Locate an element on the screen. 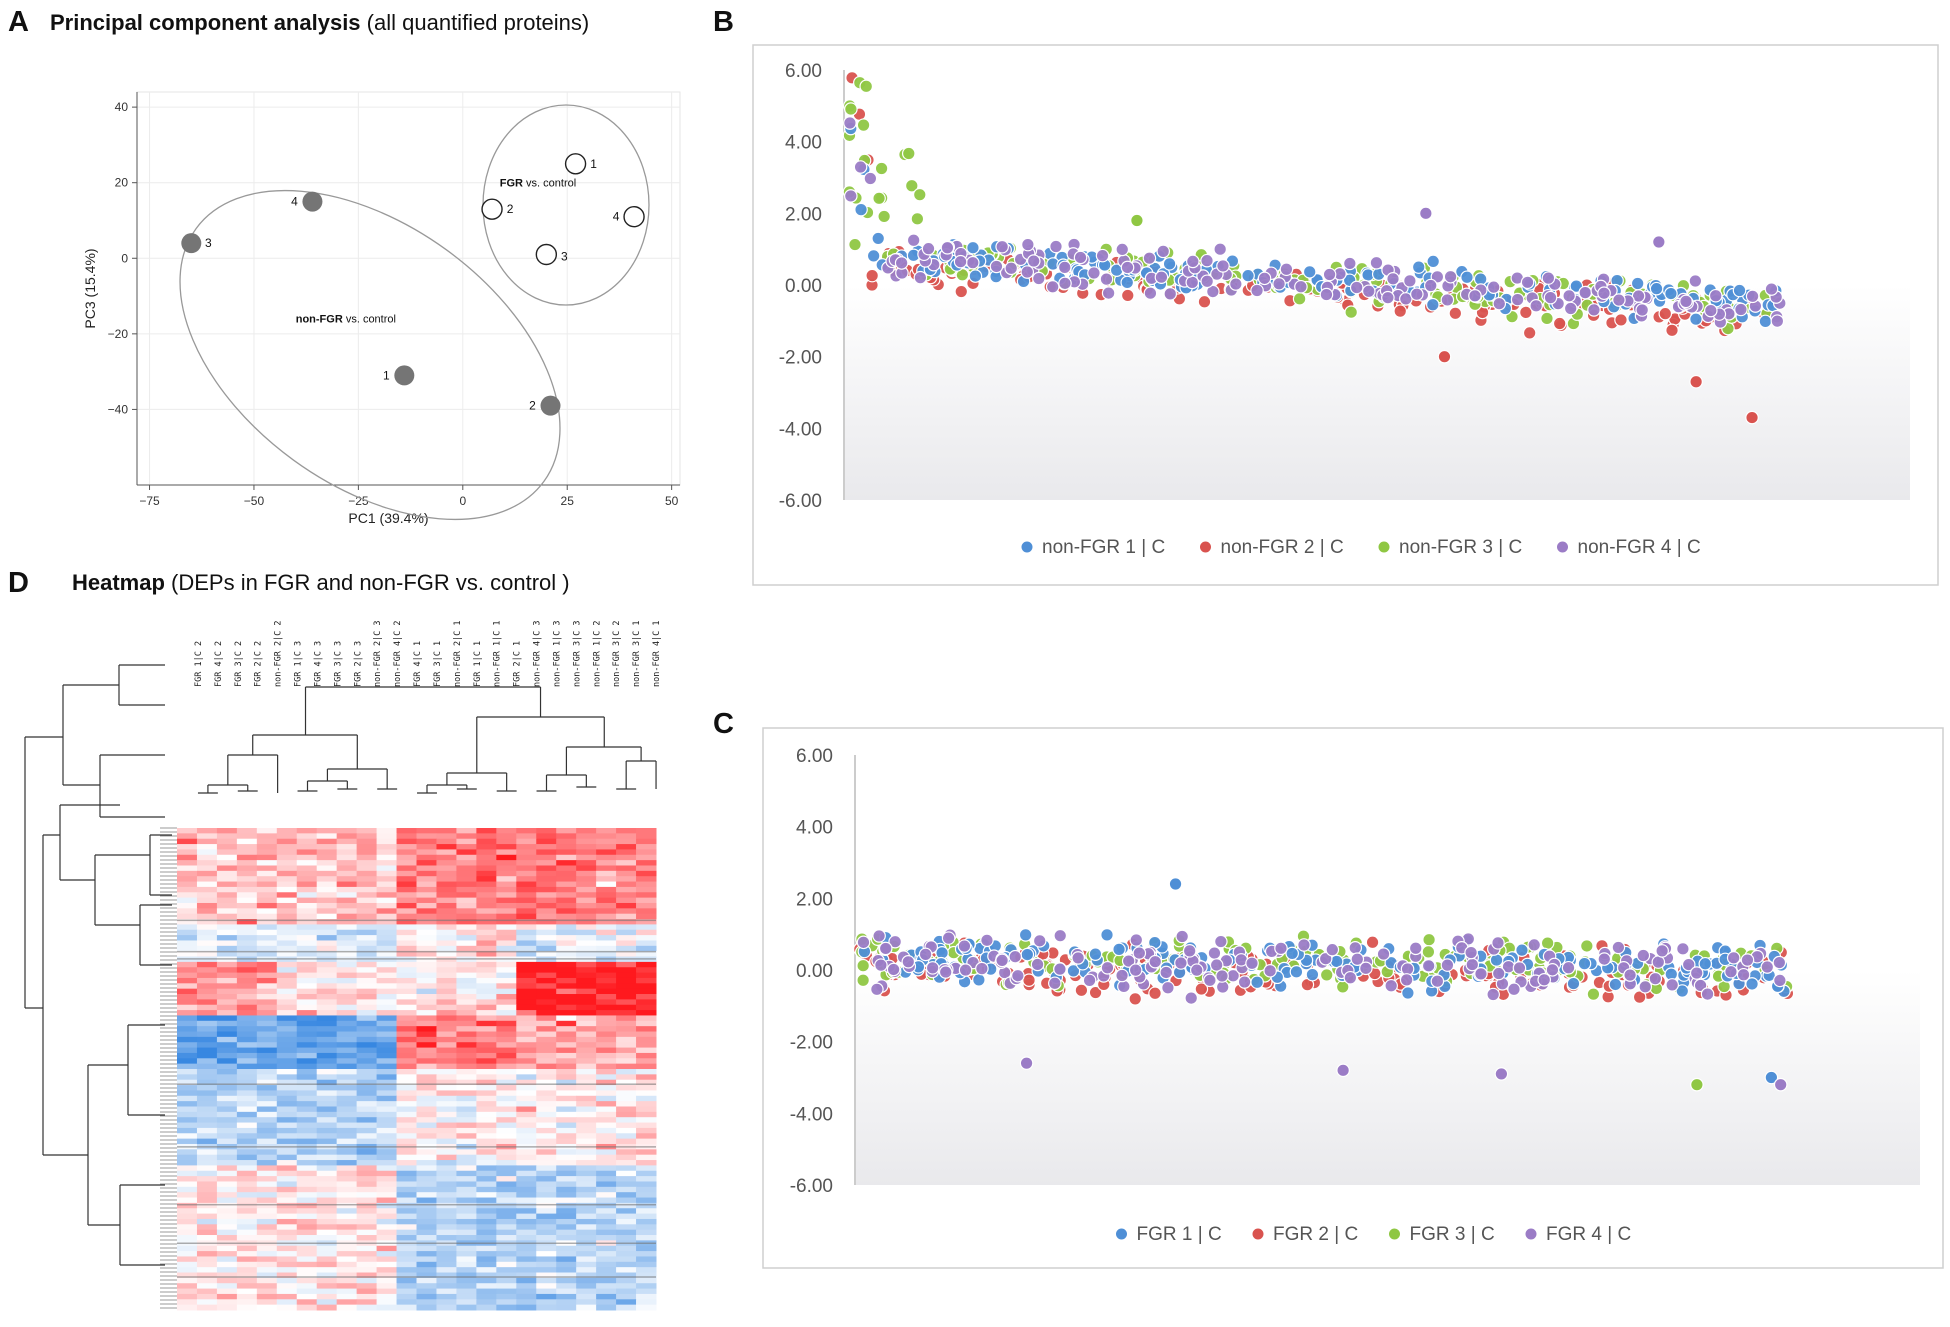 This screenshot has height=1327, width=1950. heatmap-column-label: non-FGR 4|C 1 is located at coordinates (657, 653).